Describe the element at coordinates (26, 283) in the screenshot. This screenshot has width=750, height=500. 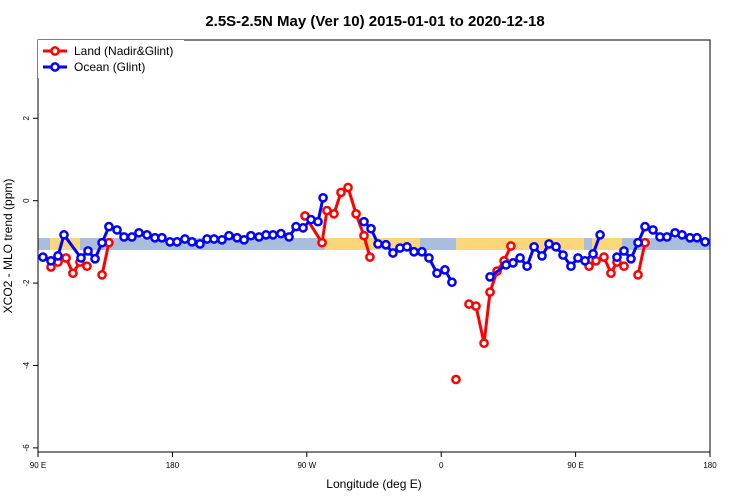
I see `y-tick-label: -2` at that location.